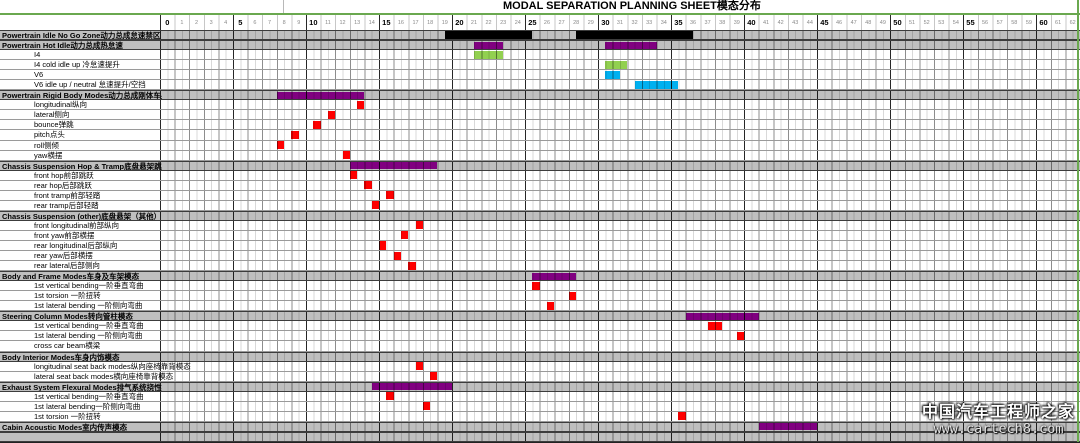 The image size is (1080, 443). Describe the element at coordinates (400, 23) in the screenshot. I see `axis-tick: 16` at that location.